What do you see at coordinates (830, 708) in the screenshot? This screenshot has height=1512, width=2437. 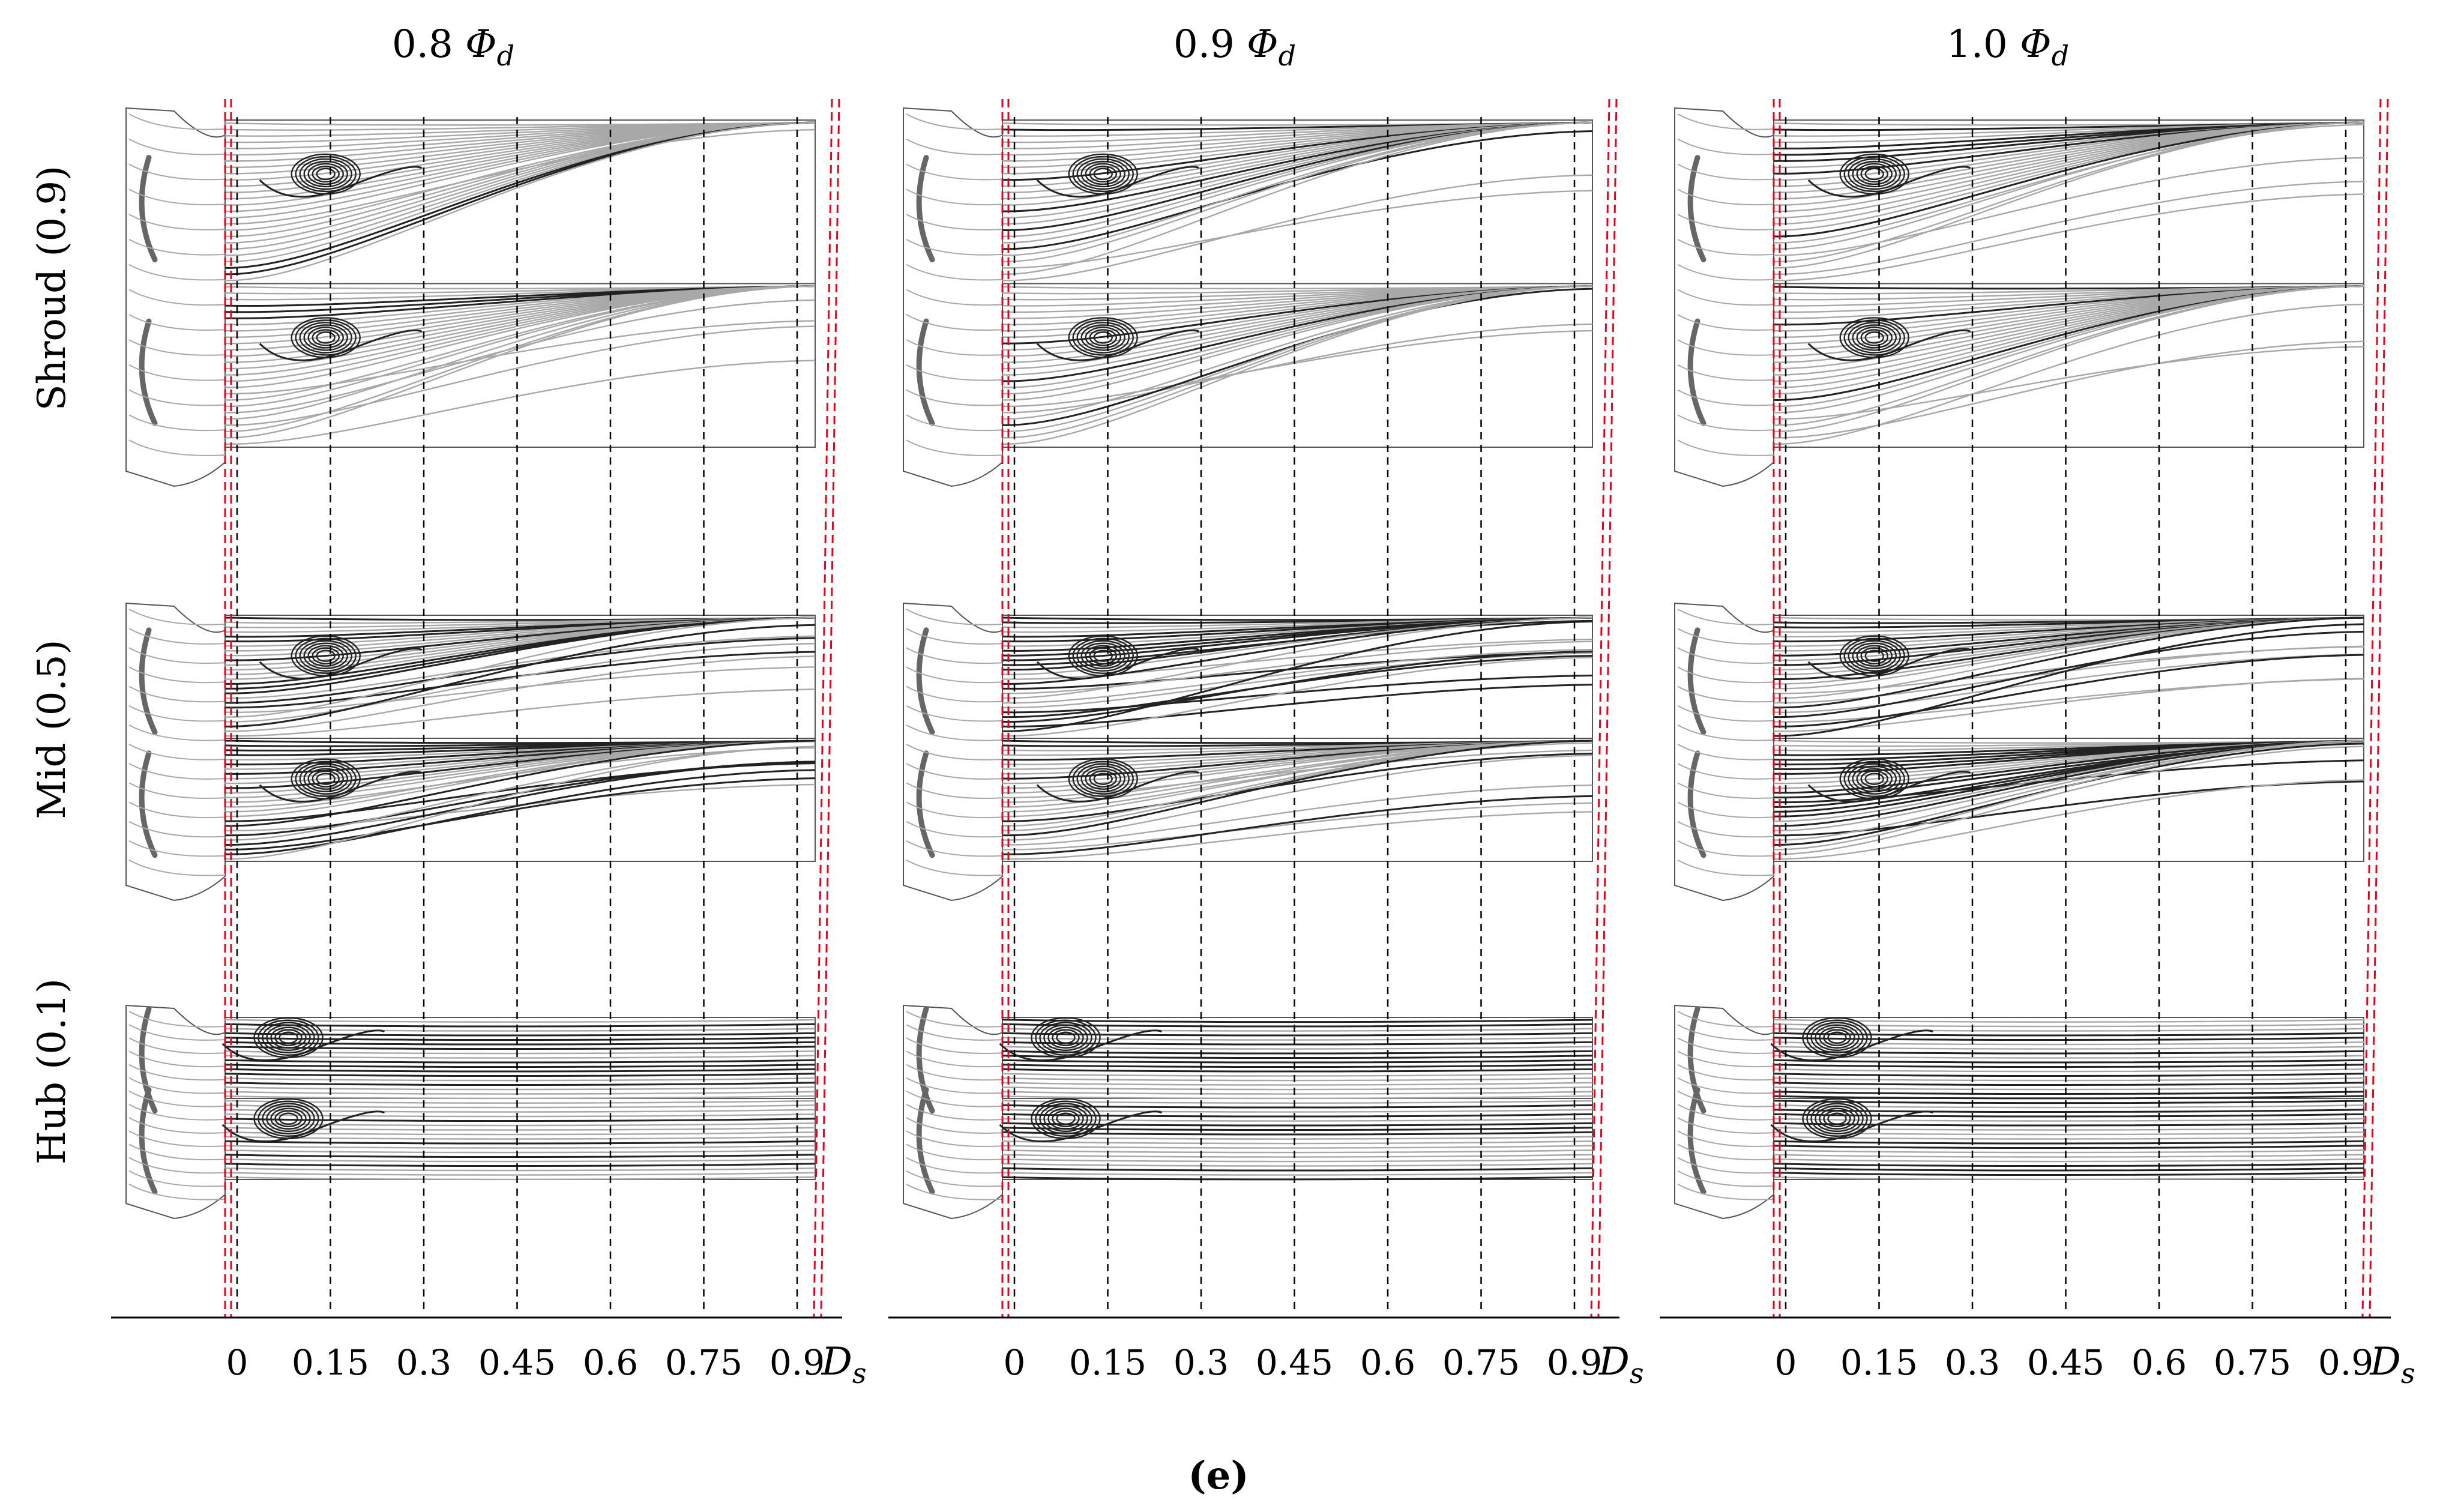 I see `red-reference-line` at bounding box center [830, 708].